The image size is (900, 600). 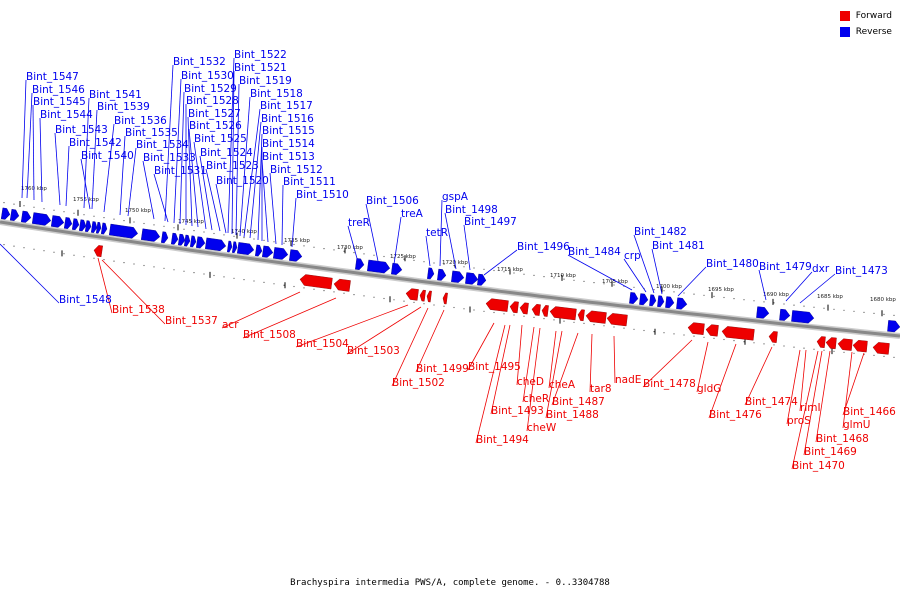 I want to click on scale-label: 1710 kbp, so click(x=563, y=276).